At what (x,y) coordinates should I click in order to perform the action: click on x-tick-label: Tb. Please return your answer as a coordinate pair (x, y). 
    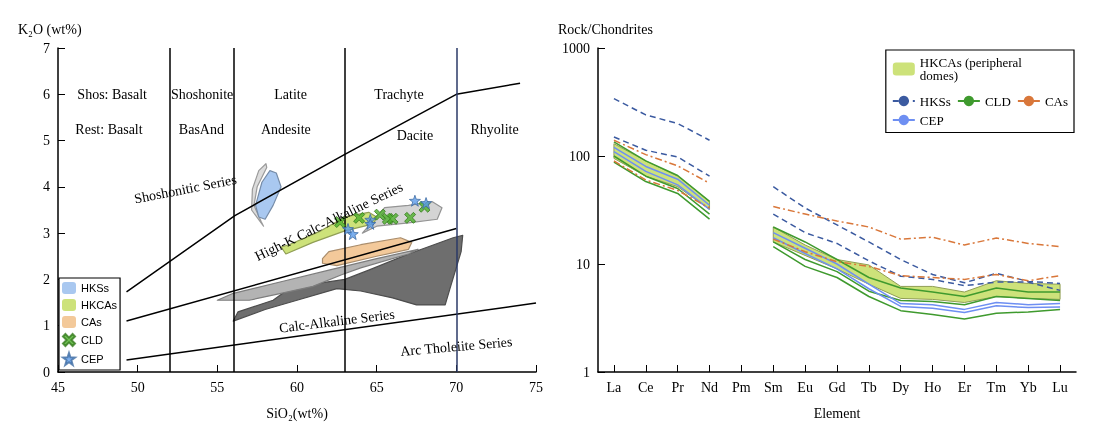
    Looking at the image, I should click on (869, 387).